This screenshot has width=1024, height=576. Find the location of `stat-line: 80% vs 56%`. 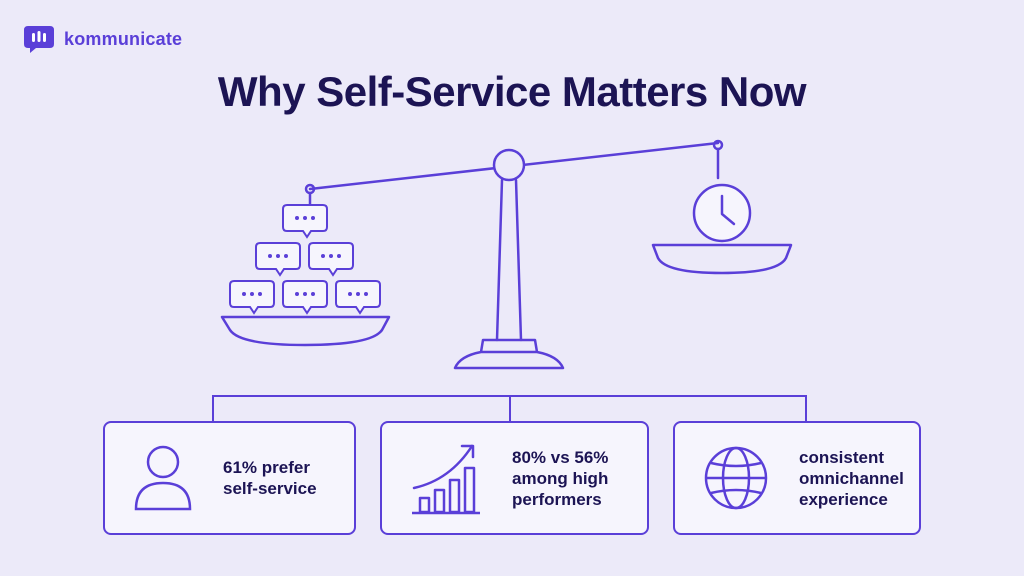

stat-line: 80% vs 56% is located at coordinates (560, 457).